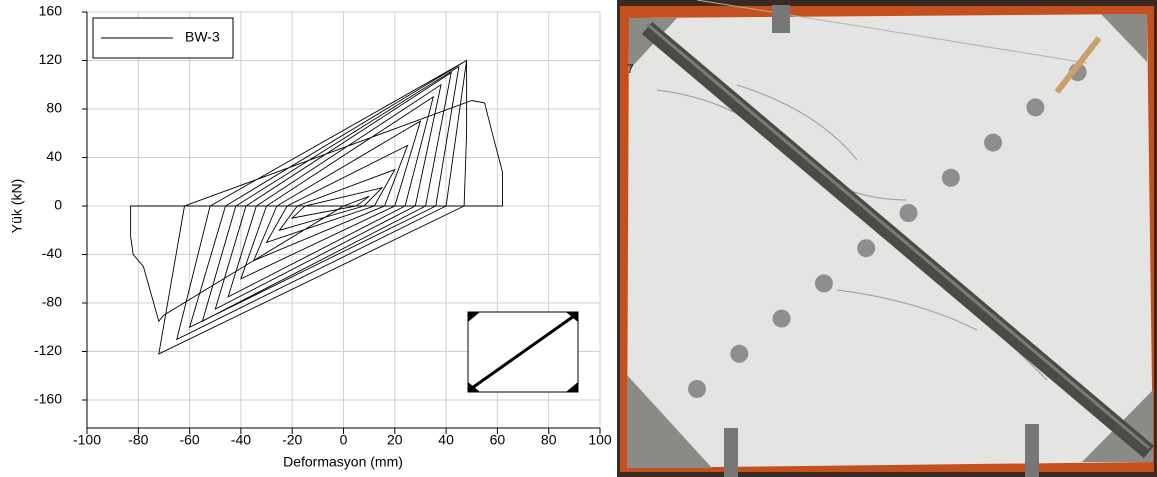  I want to click on x-tick-label: 20, so click(395, 440).